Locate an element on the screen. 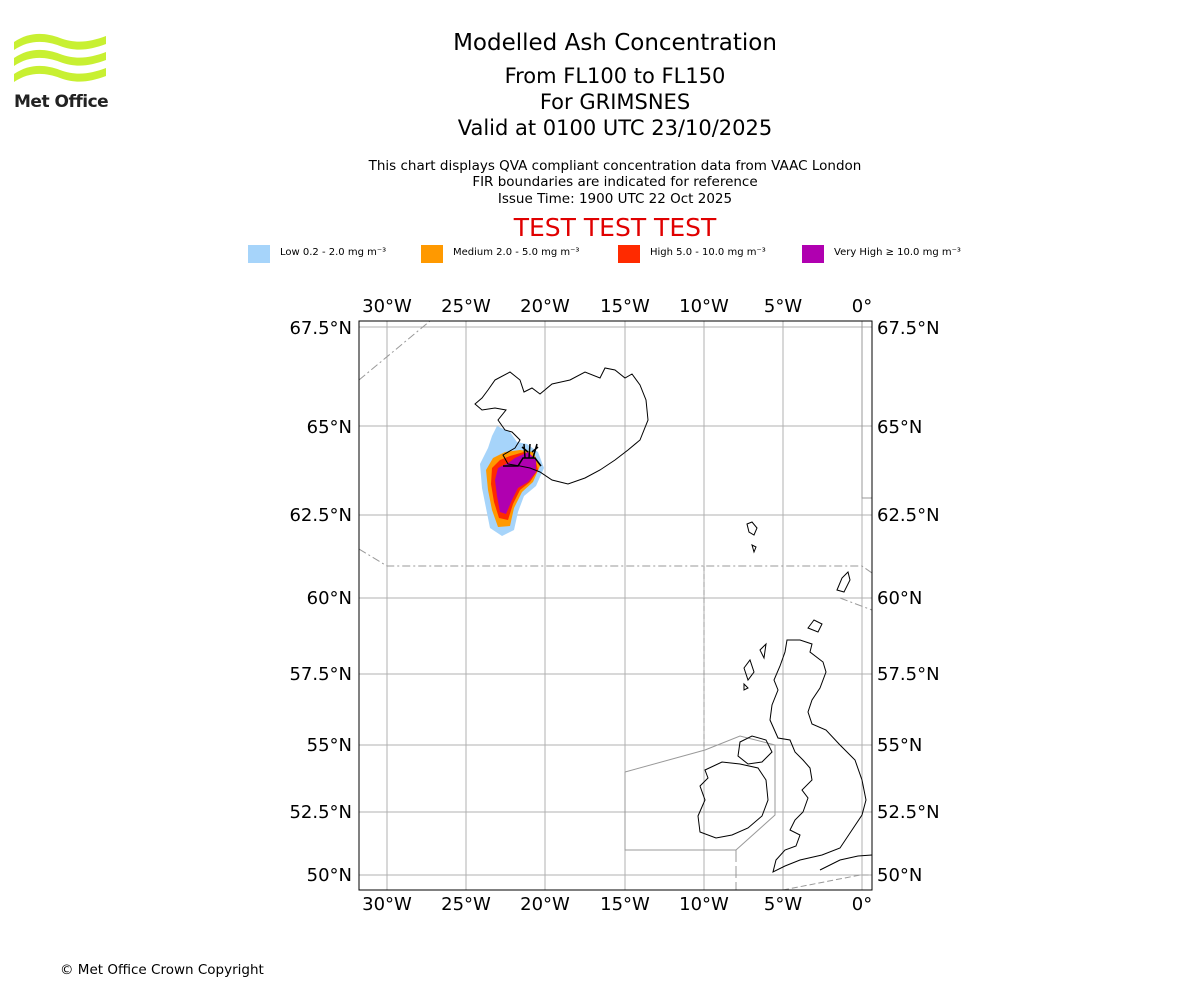 The height and width of the screenshot is (1000, 1200). northern-ireland-coast is located at coordinates (755, 750).